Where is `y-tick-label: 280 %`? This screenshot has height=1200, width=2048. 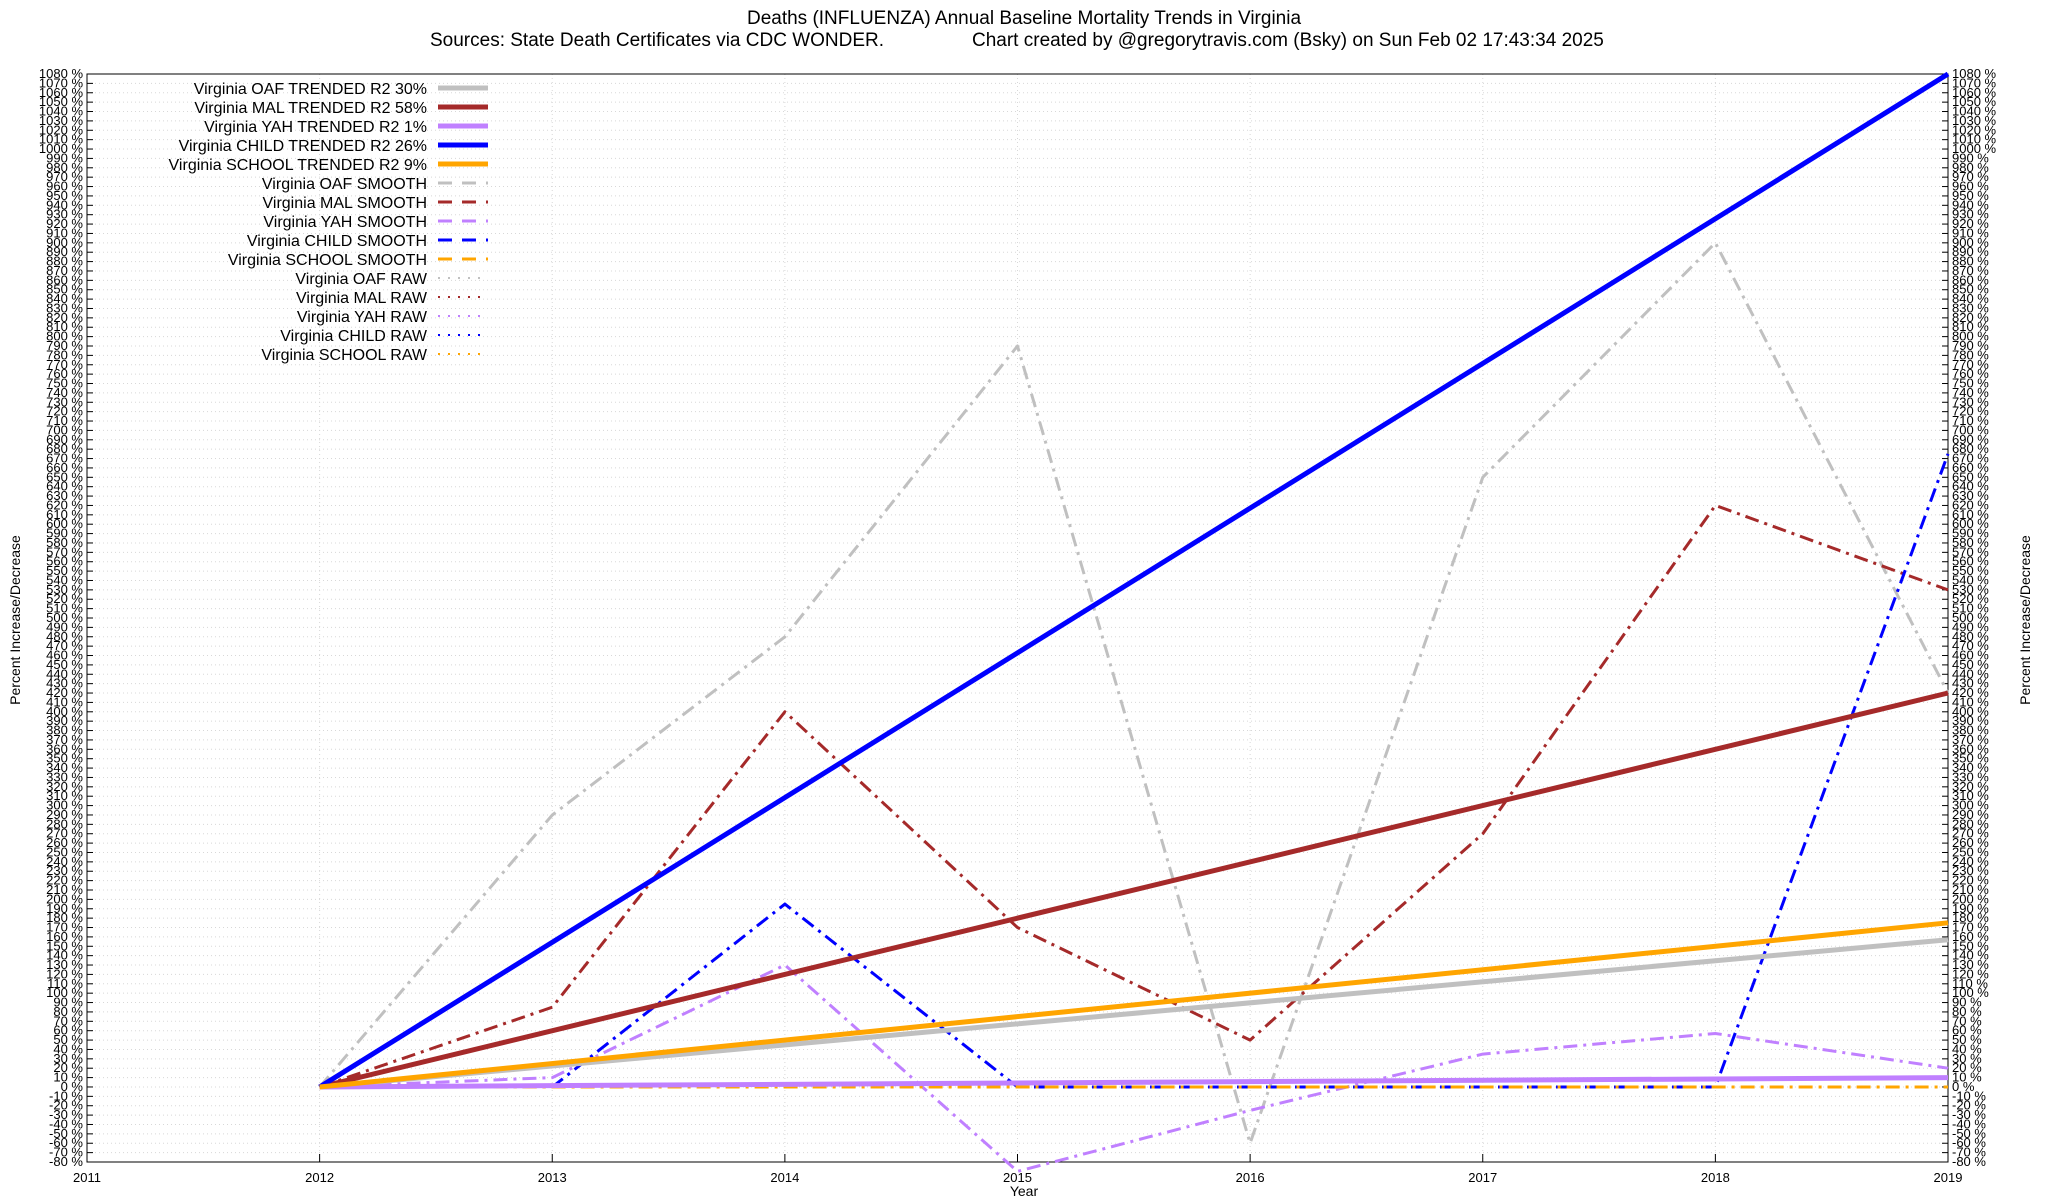
y-tick-label: 280 % is located at coordinates (64, 823).